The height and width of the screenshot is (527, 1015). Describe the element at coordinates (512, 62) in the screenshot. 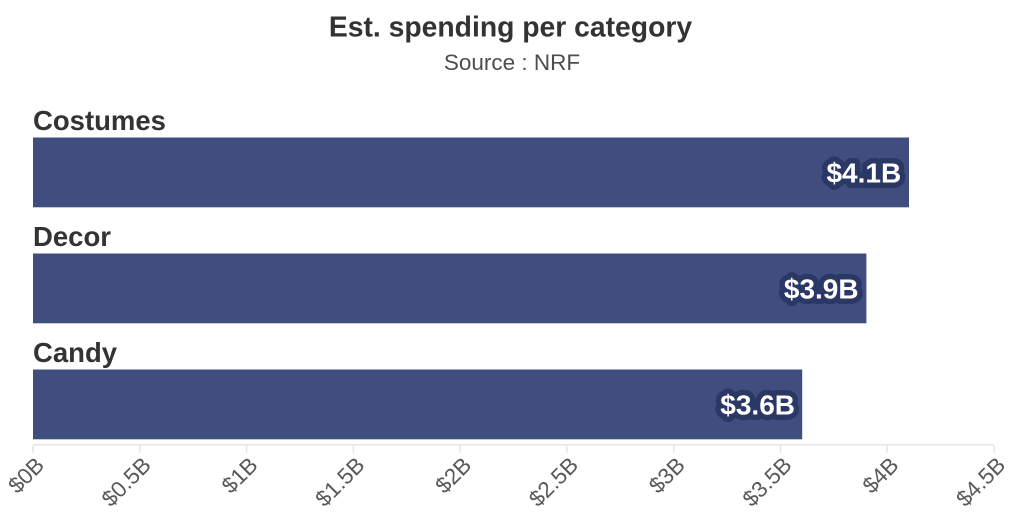

I see `svg-text: Source : NRF` at that location.